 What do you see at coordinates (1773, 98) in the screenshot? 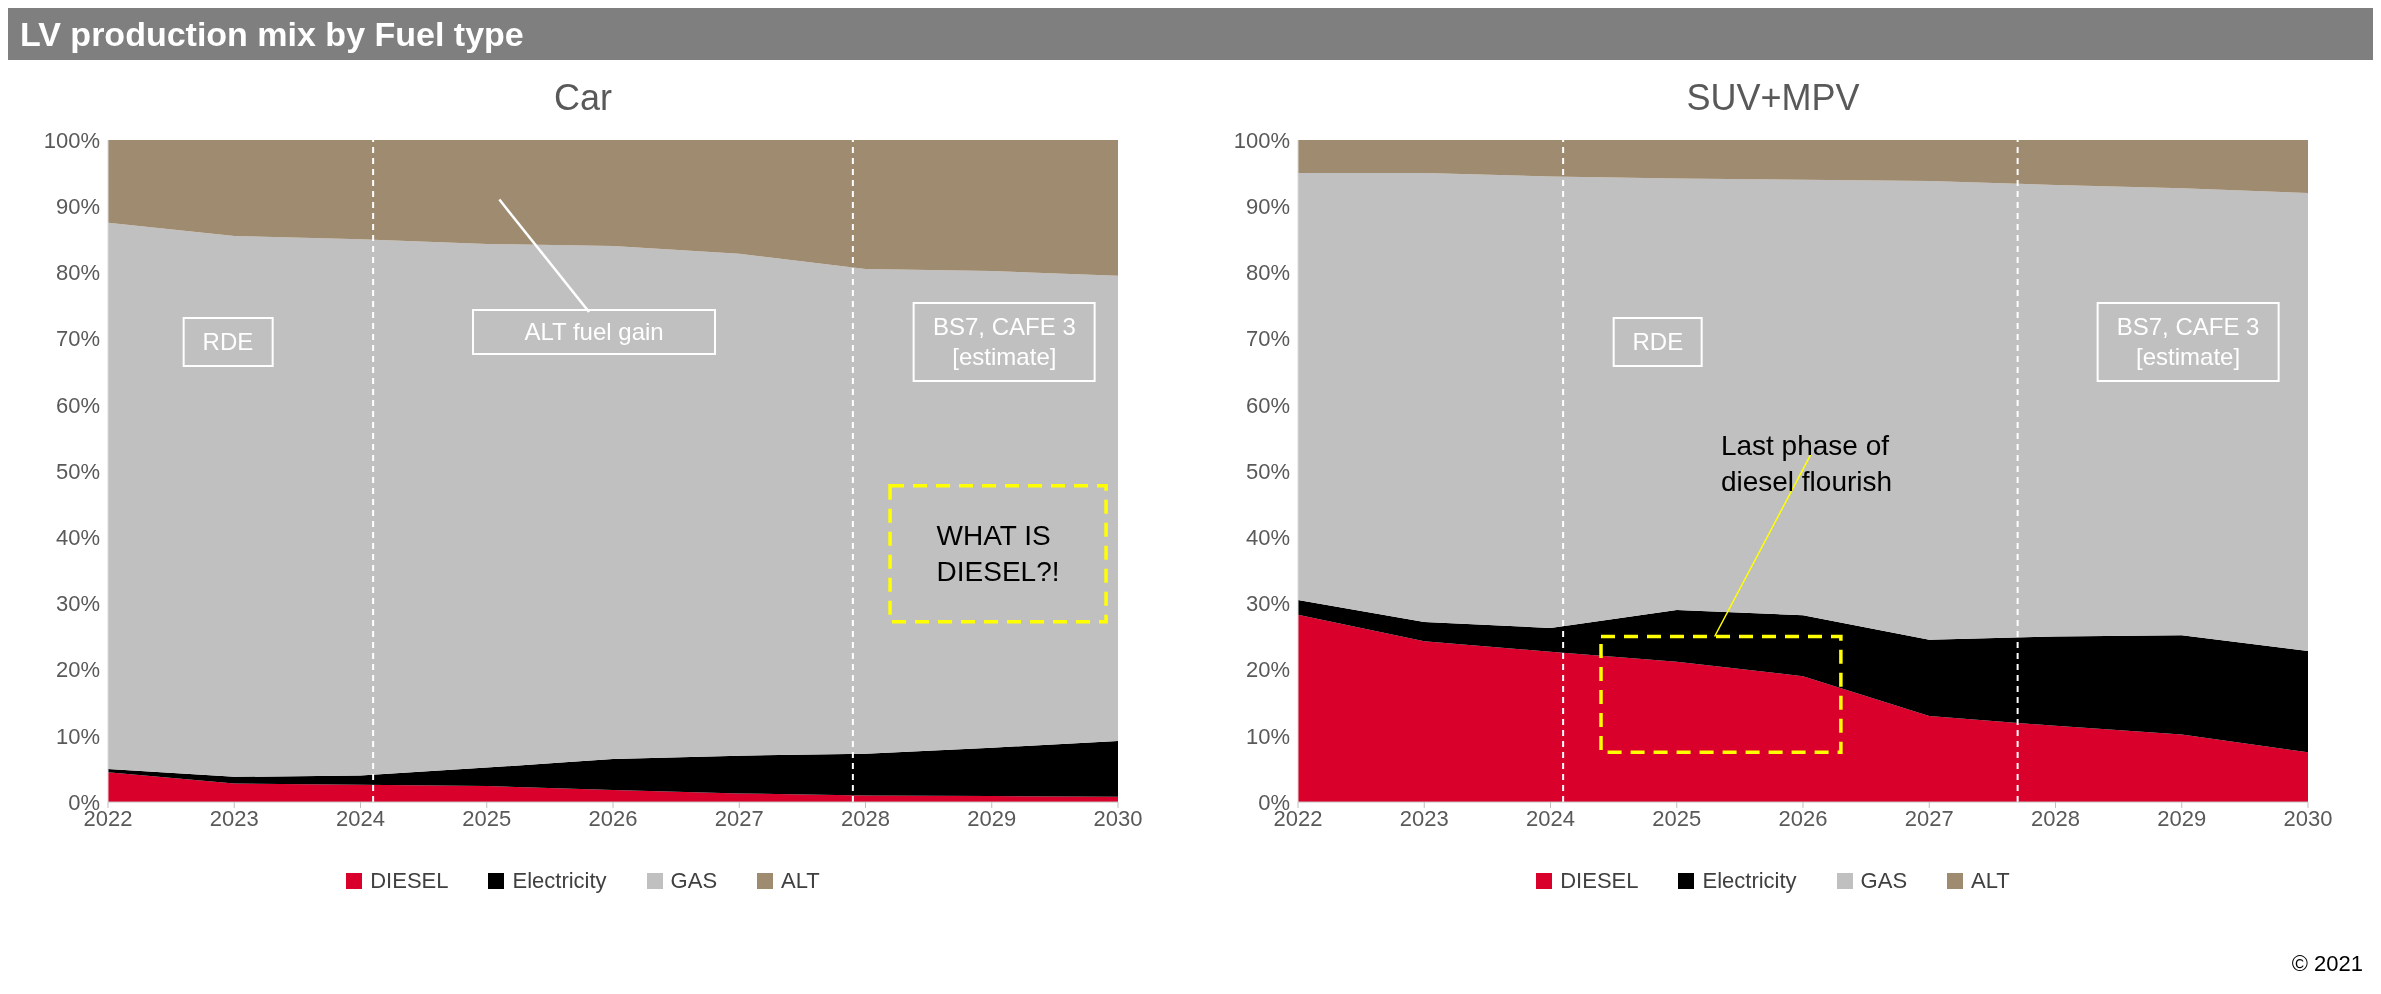
I see `chart-title: SUV+MPV` at bounding box center [1773, 98].